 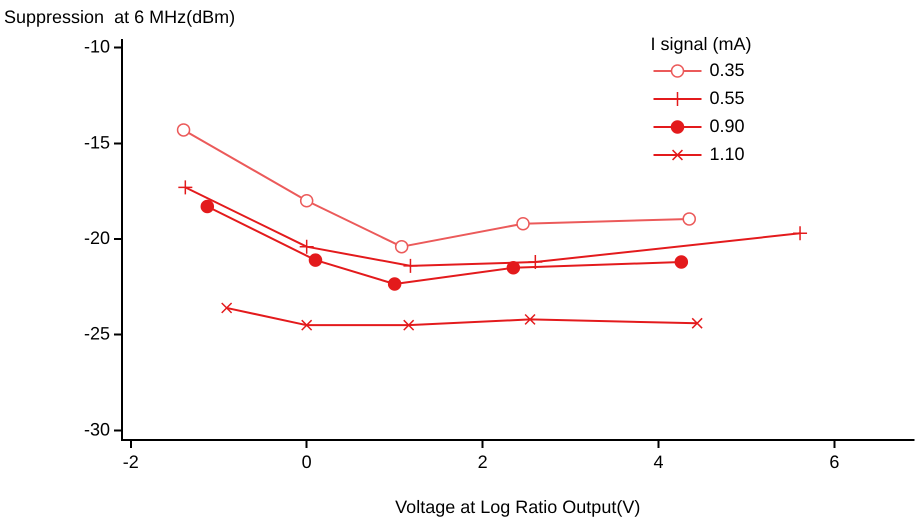 I want to click on x-tick-label: 2, so click(x=483, y=462).